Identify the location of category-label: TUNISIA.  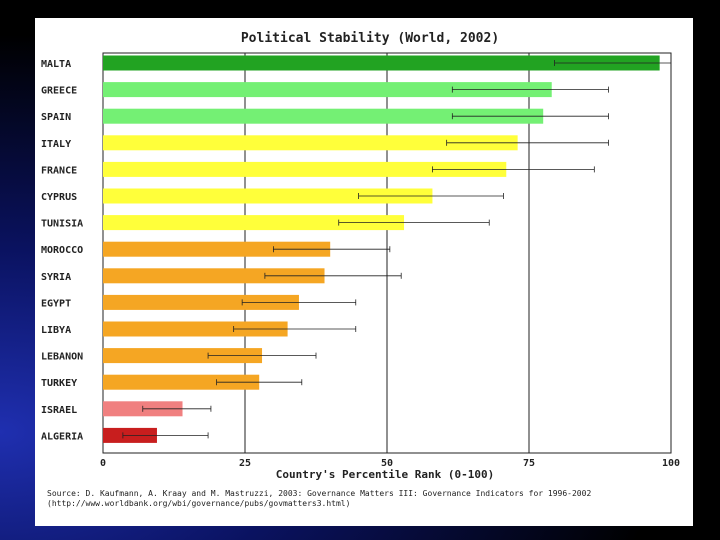
(62, 224).